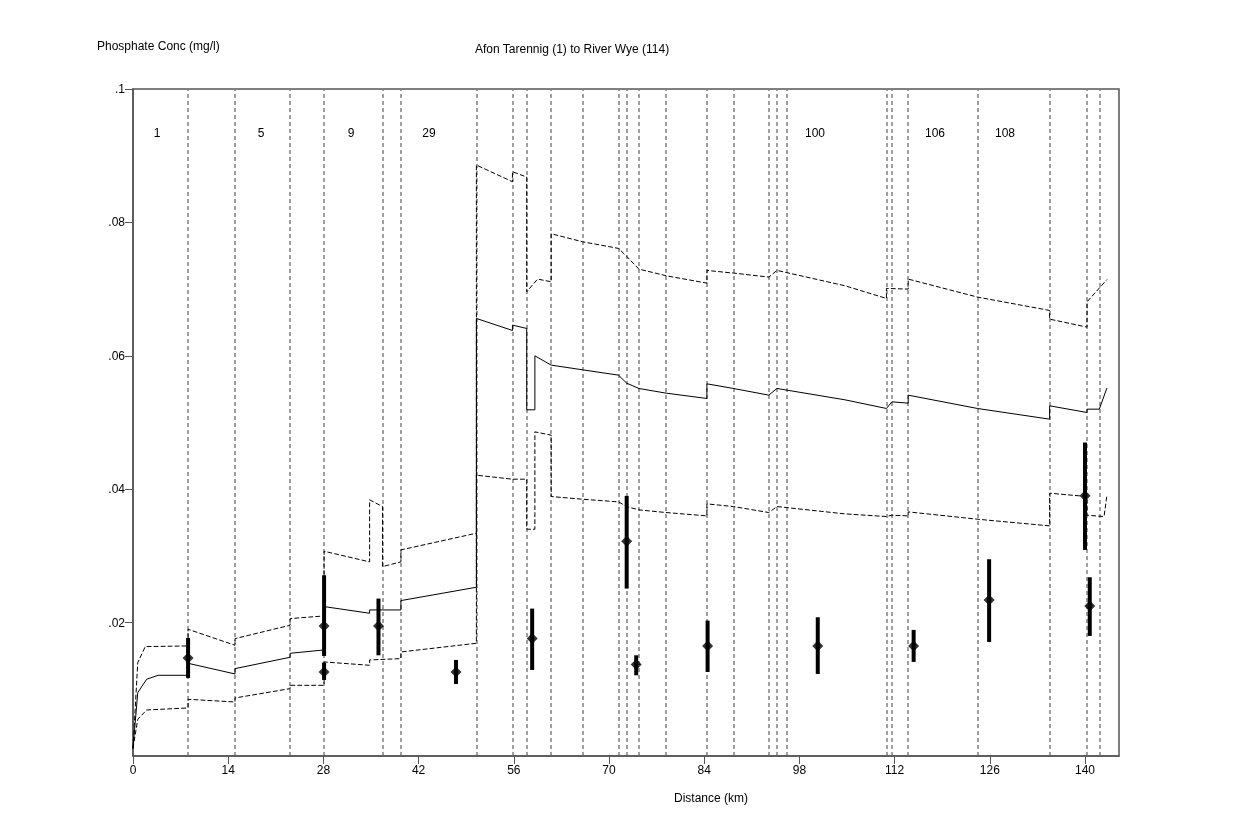 The image size is (1242, 820). What do you see at coordinates (117, 489) in the screenshot?
I see `y-tick-label: .04` at bounding box center [117, 489].